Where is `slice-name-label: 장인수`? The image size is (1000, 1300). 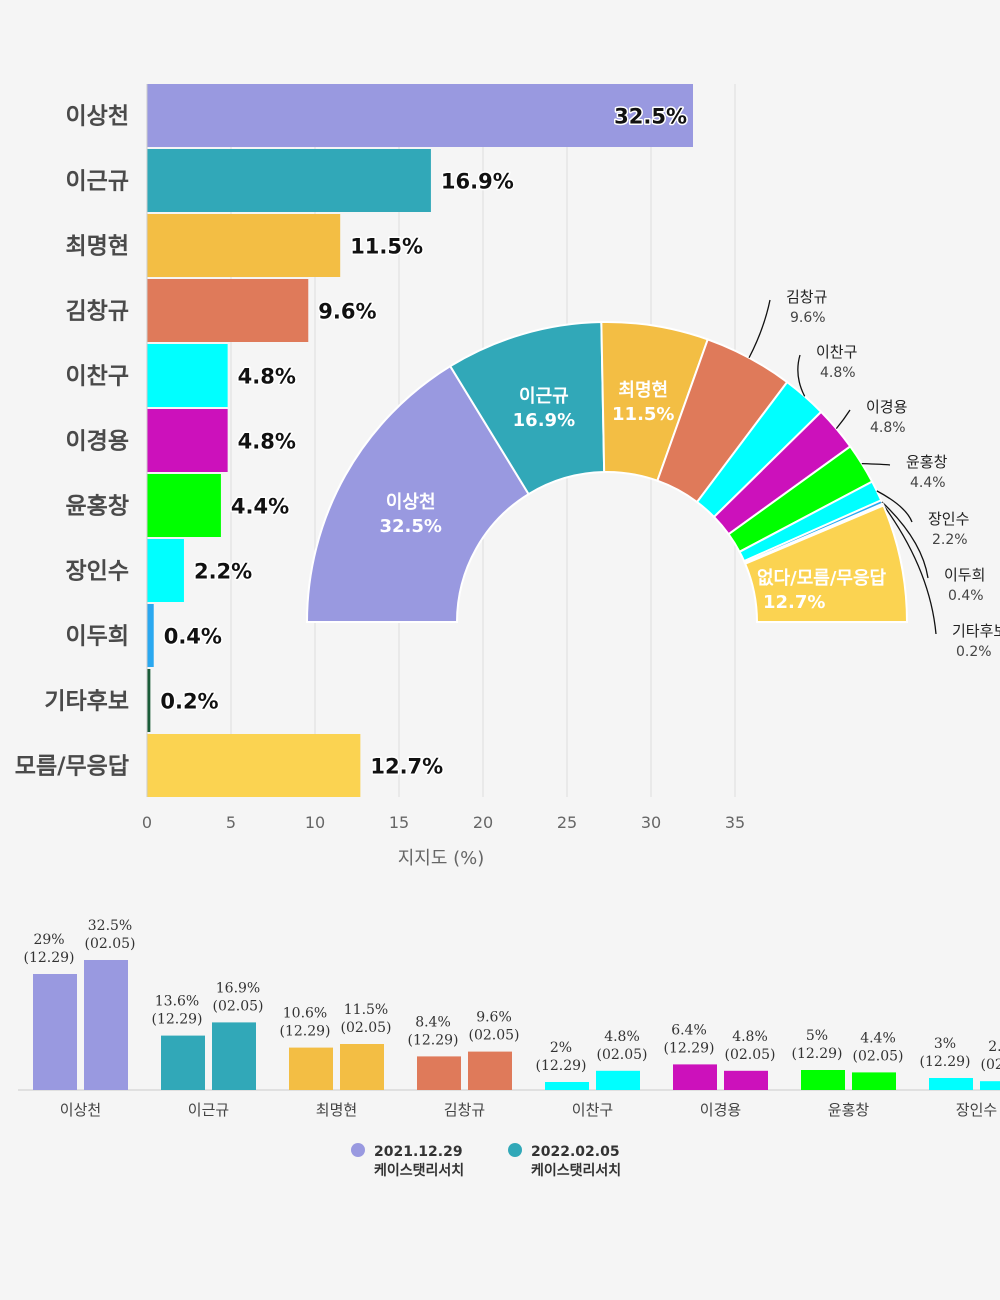
slice-name-label: 장인수 is located at coordinates (948, 519).